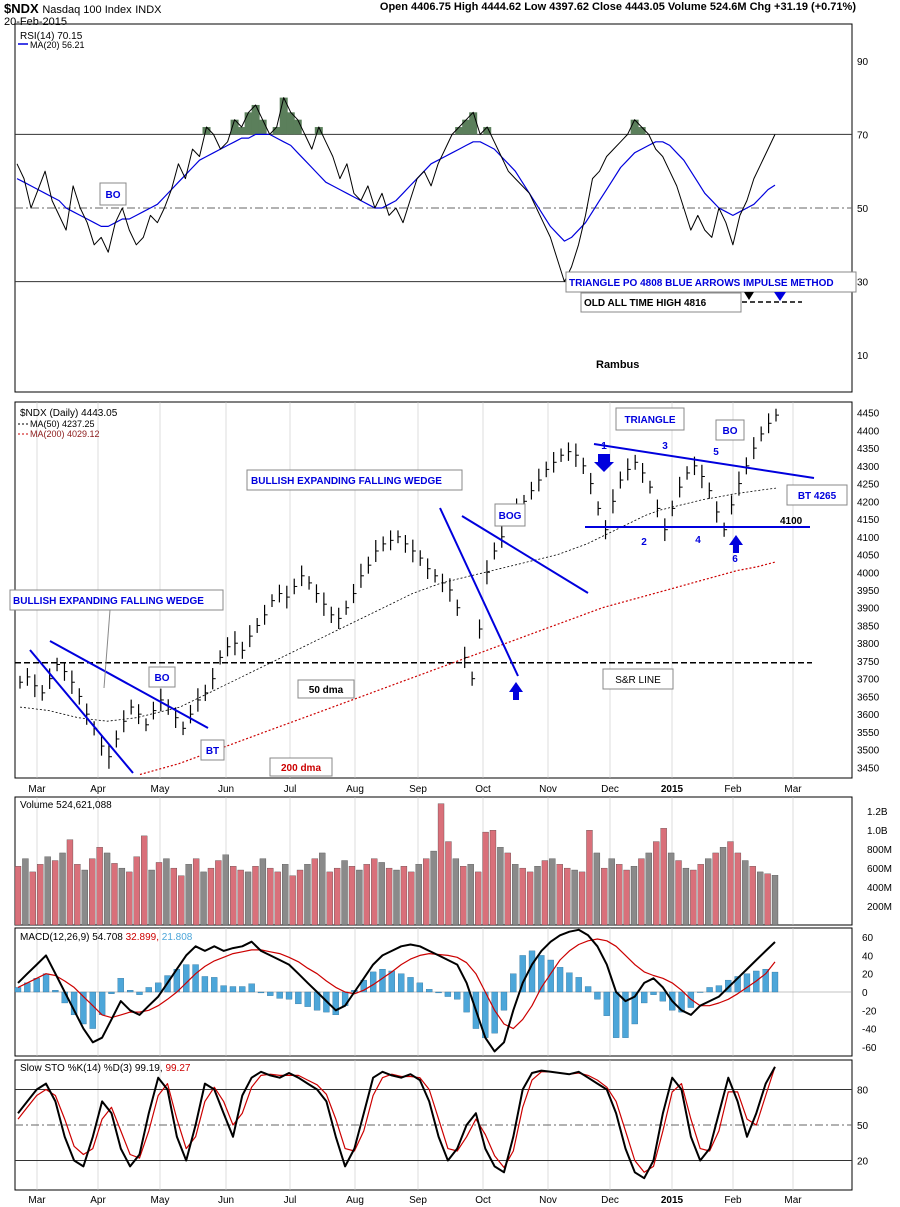 This screenshot has width=900, height=1207. I want to click on price-tick-label: 3950, so click(868, 591).